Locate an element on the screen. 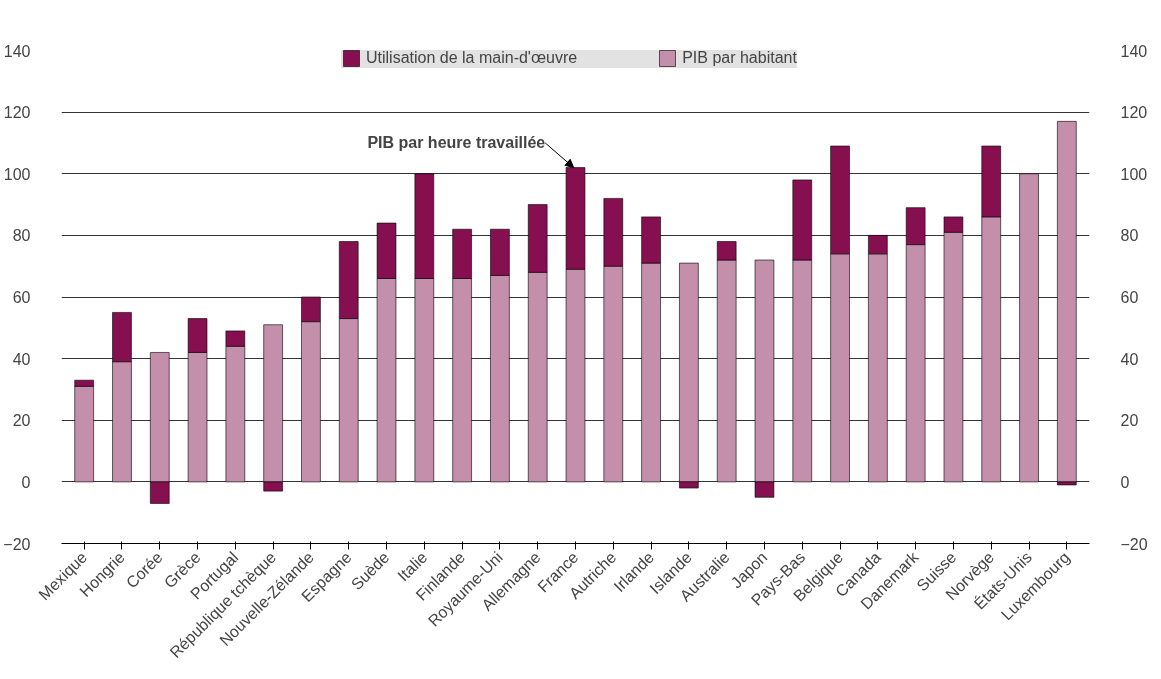  y2-tick-label: 140 is located at coordinates (1134, 51).